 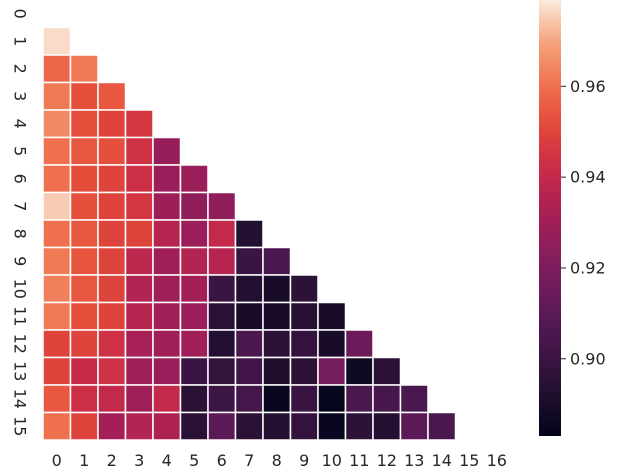 What do you see at coordinates (112, 96) in the screenshot?
I see `heatmap-cell-r3-c2` at bounding box center [112, 96].